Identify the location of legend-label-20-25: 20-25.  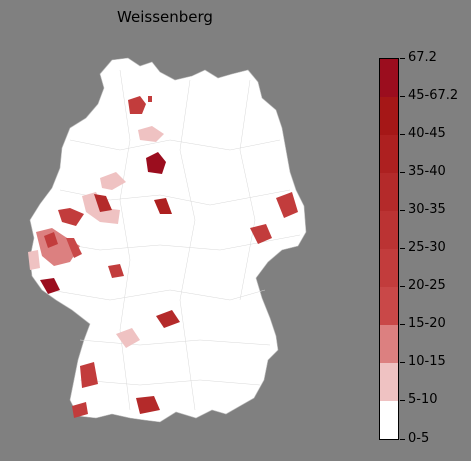
(427, 285).